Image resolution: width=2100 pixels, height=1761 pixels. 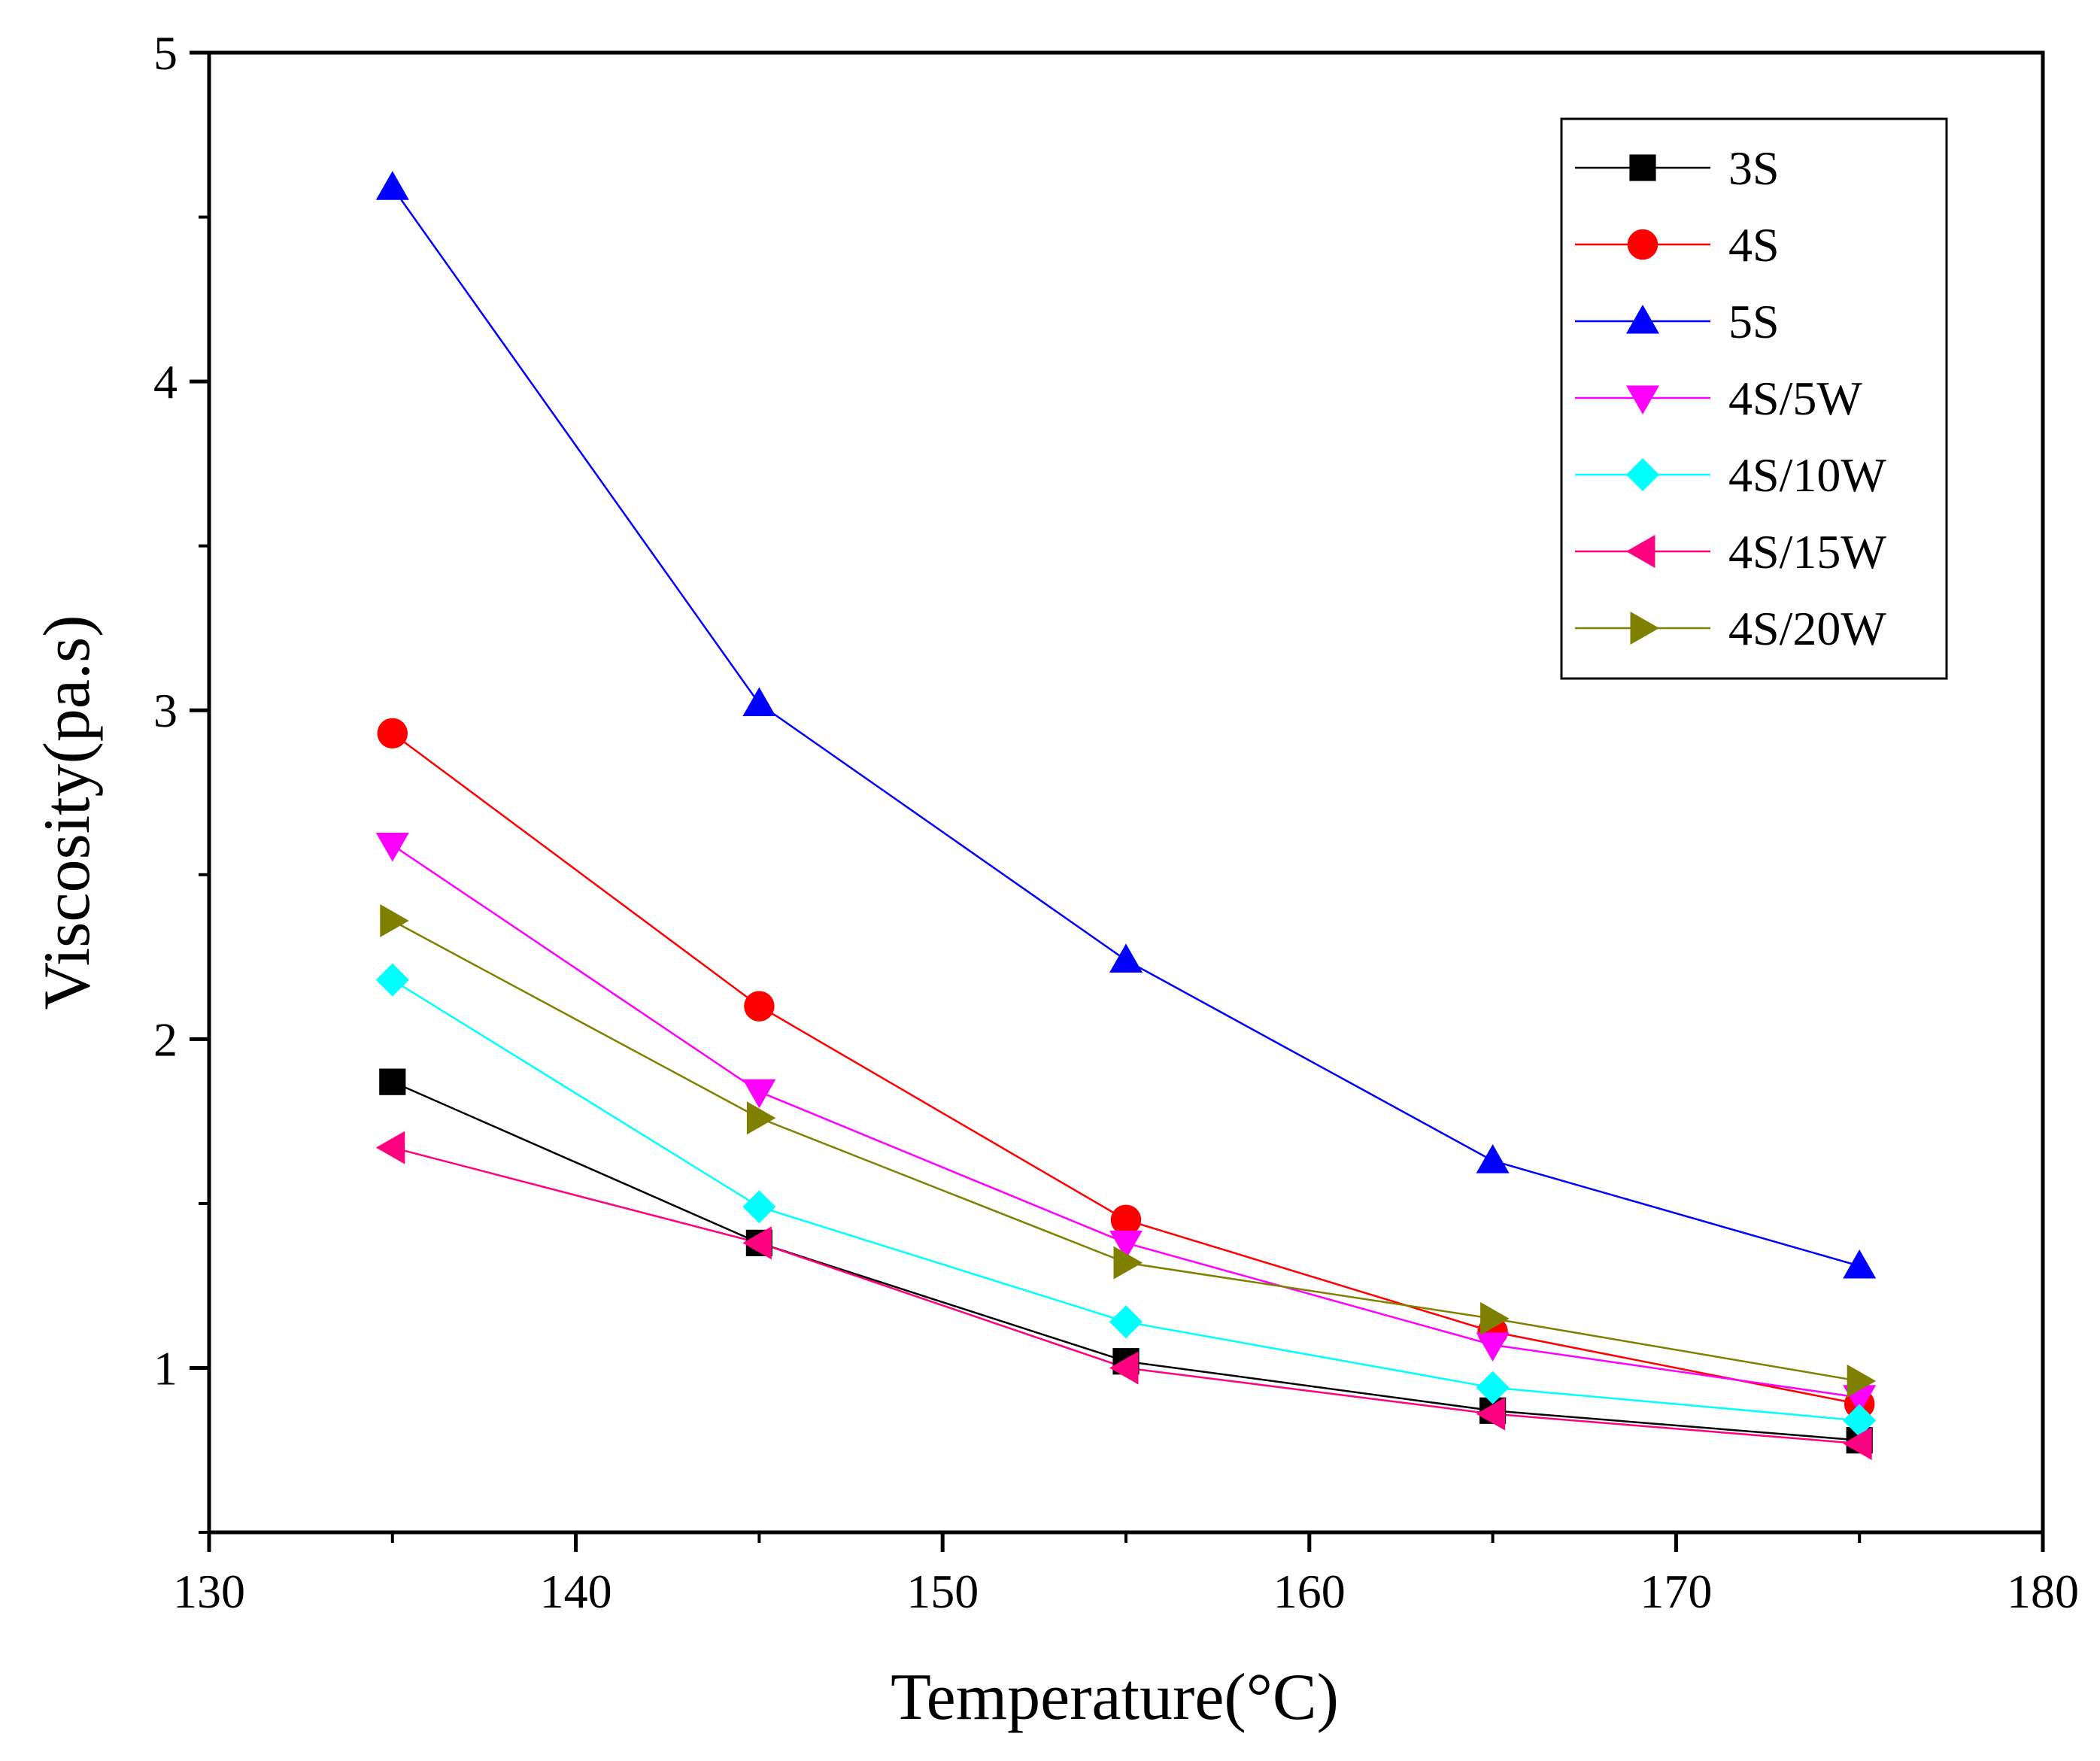 What do you see at coordinates (68, 813) in the screenshot?
I see `y-axis-title: Viscosity(pa.s)` at bounding box center [68, 813].